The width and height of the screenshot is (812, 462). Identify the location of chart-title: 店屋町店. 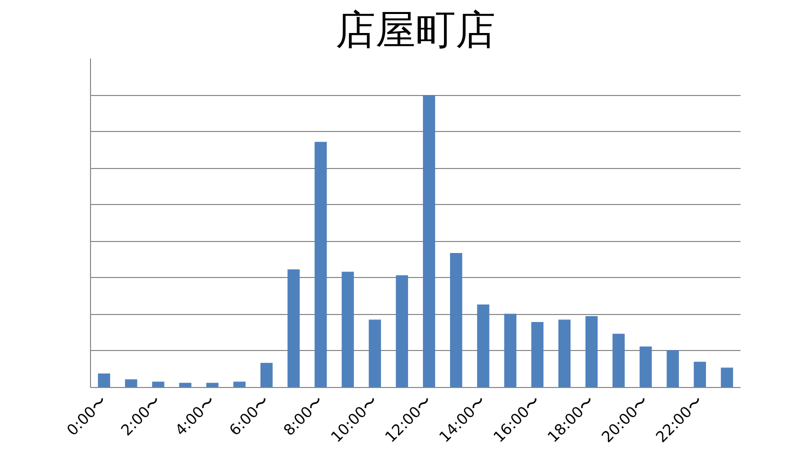
(416, 31).